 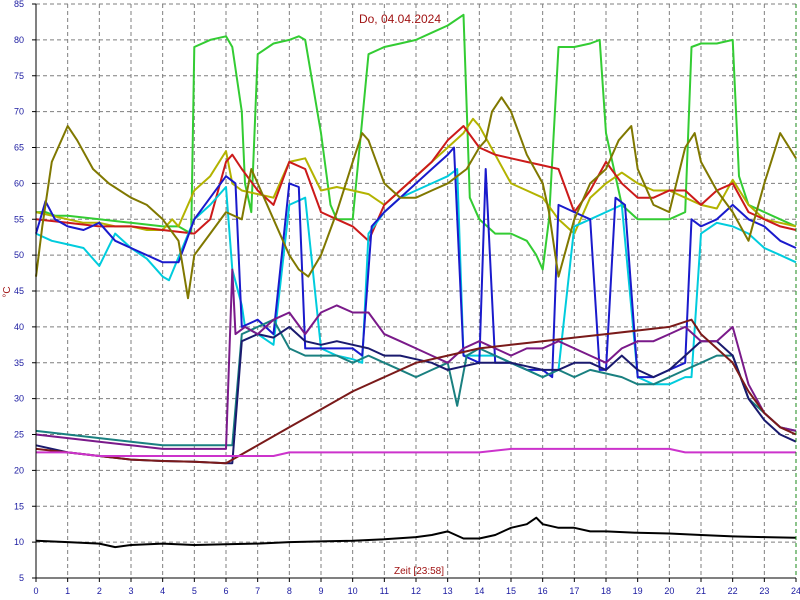 What do you see at coordinates (225, 591) in the screenshot?
I see `x-tick-label: 6` at bounding box center [225, 591].